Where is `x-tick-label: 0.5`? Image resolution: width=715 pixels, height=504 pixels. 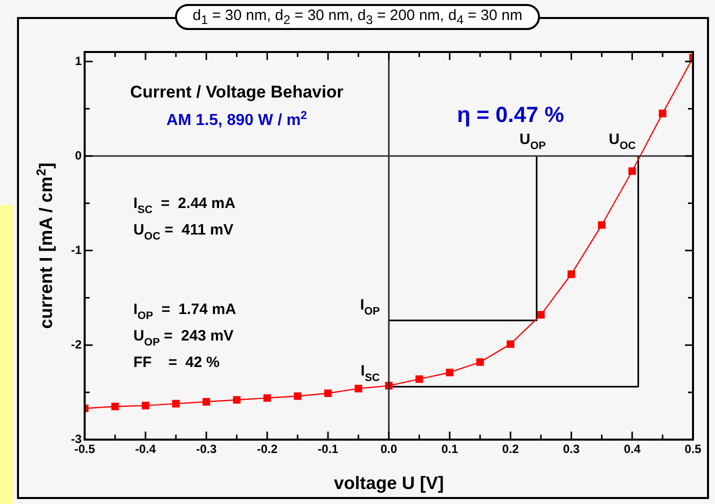
x-tick-label: 0.5 is located at coordinates (693, 449).